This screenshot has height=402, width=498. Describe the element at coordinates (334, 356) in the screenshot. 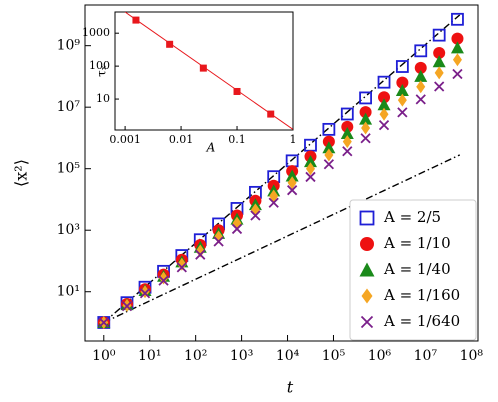

I see `x-tick-label: 10⁵` at that location.